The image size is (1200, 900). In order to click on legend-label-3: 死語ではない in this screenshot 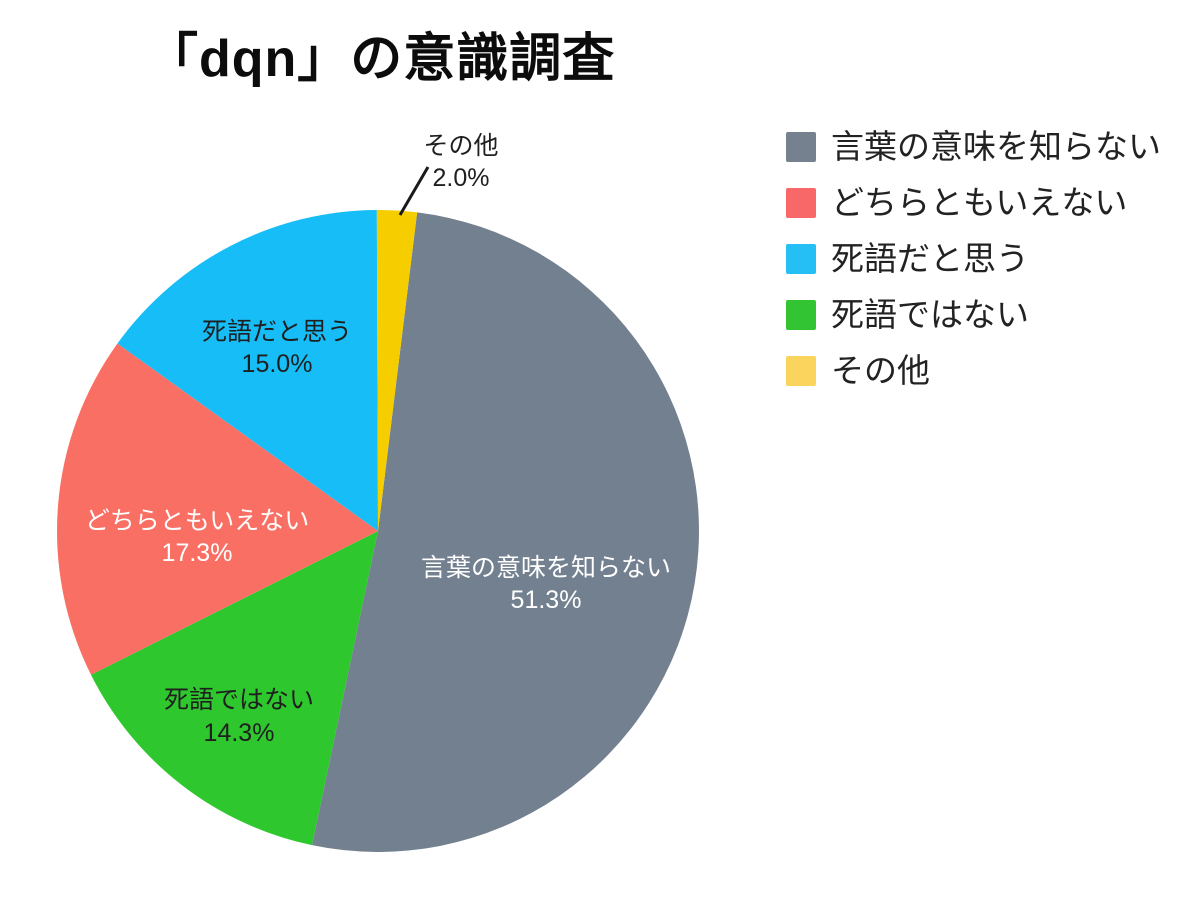, I will do `click(930, 314)`.